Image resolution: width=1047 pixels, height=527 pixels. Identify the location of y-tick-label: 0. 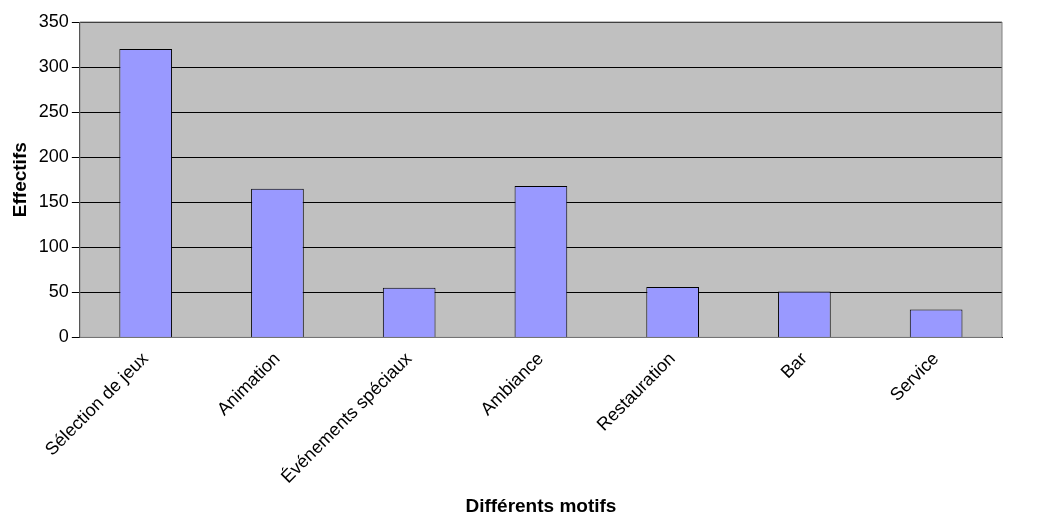
(63, 336).